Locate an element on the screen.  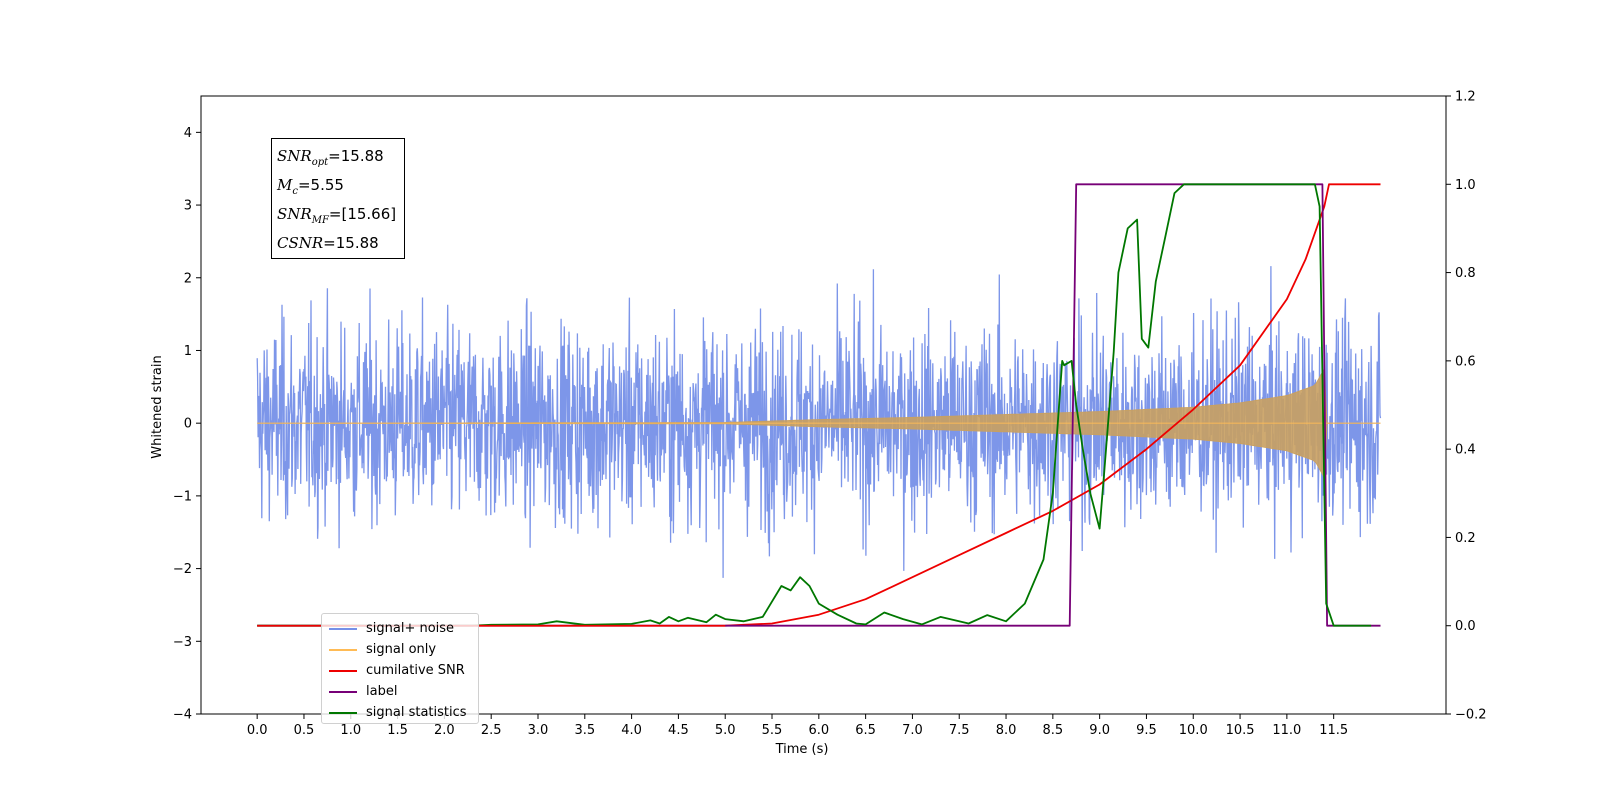
legend-label: signal statistics is located at coordinates (416, 712).